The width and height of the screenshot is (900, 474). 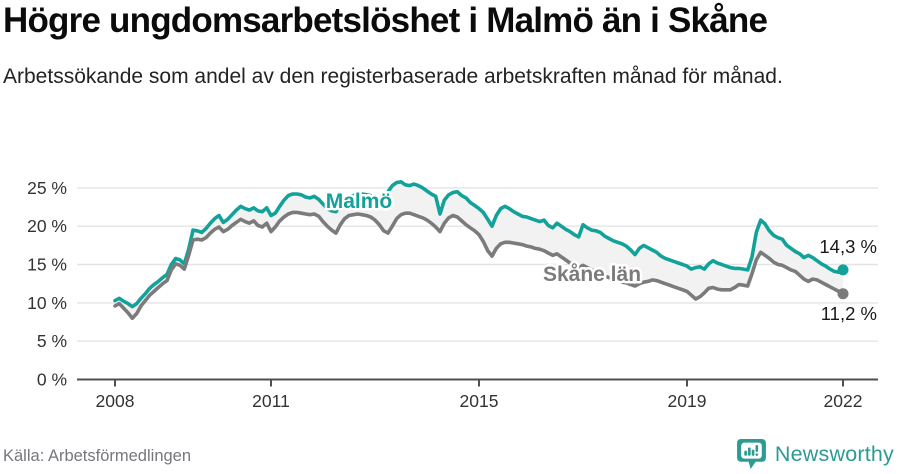 What do you see at coordinates (834, 453) in the screenshot?
I see `newsworthy-wordmark: Newsworthy` at bounding box center [834, 453].